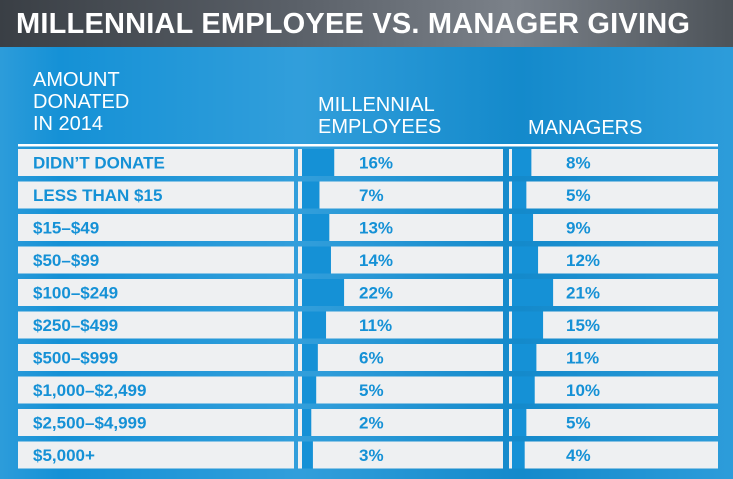 This screenshot has width=733, height=479. I want to click on header-divider, so click(368, 145).